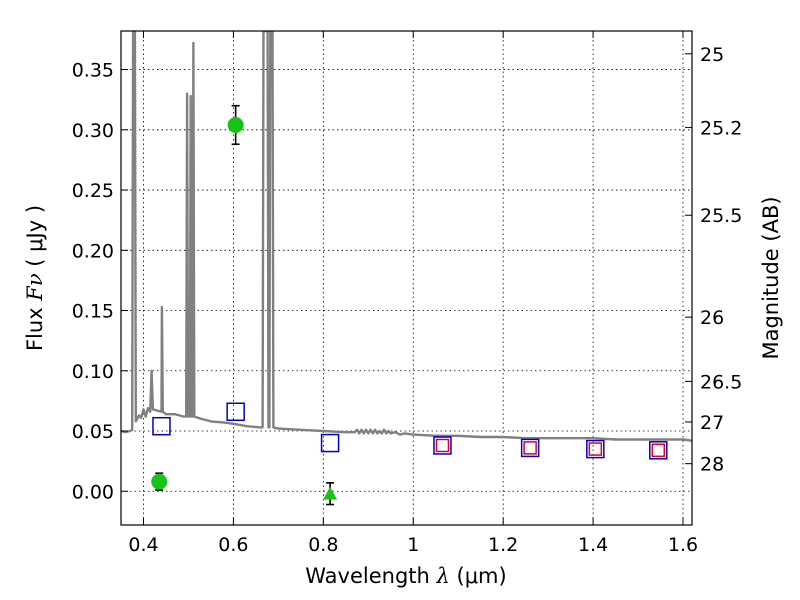 Image resolution: width=800 pixels, height=600 pixels. I want to click on x-tick-label: 1.6, so click(683, 545).